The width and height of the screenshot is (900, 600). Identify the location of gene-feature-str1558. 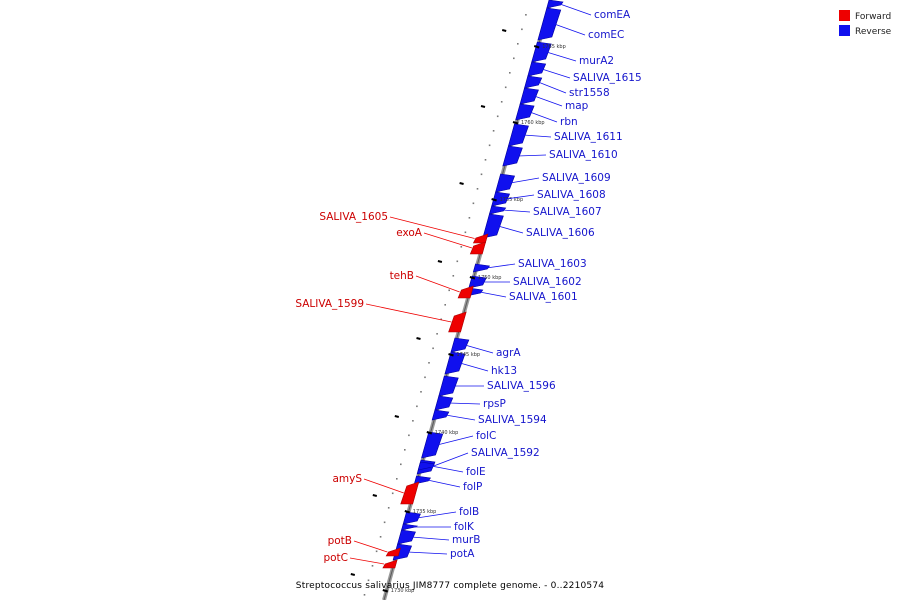
(533, 82).